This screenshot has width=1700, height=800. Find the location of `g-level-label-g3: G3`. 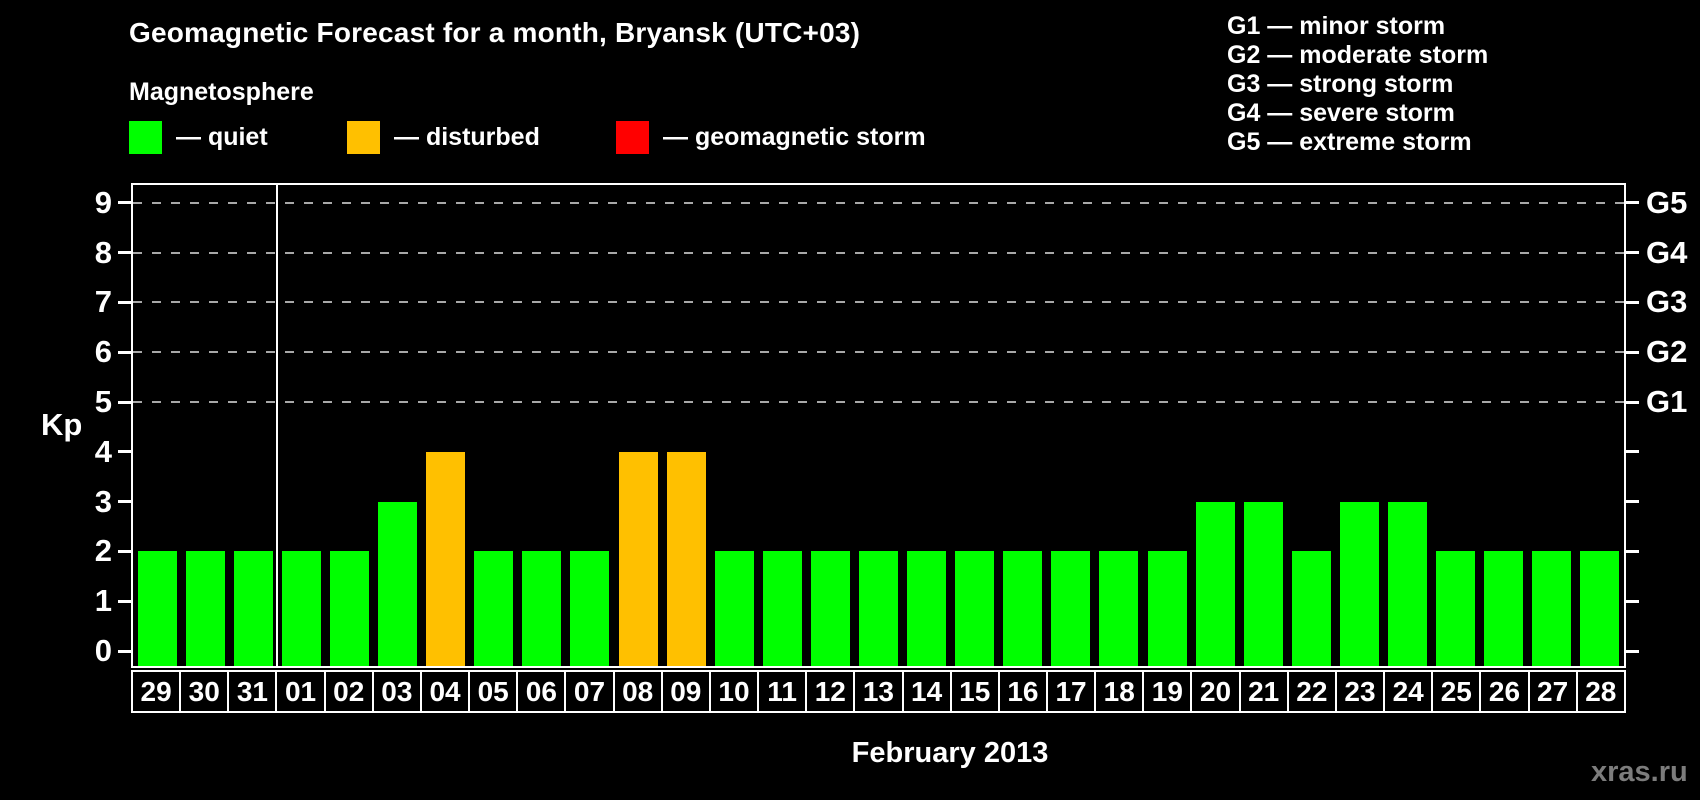

g-level-label-g3: G3 is located at coordinates (1667, 302).